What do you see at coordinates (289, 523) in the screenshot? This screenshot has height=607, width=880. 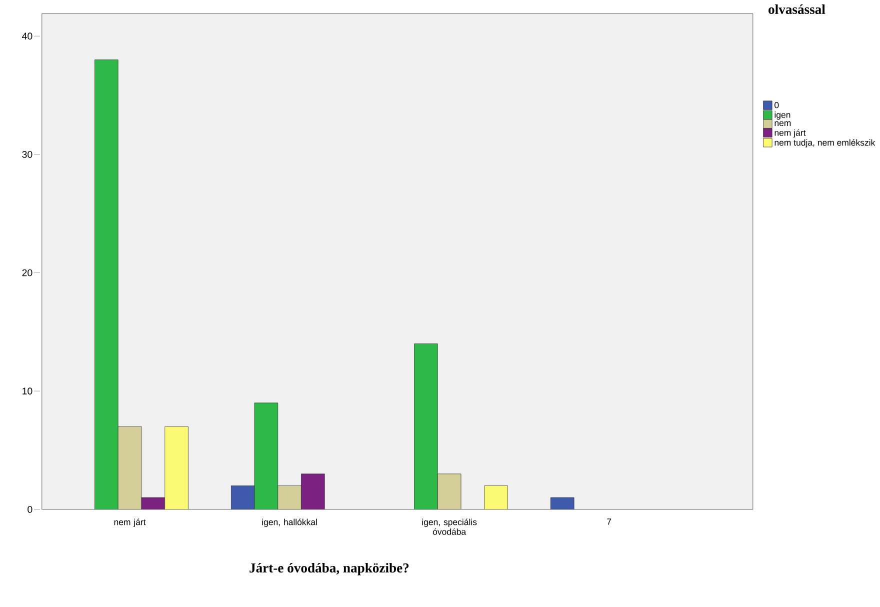 I see `x-tick-label: igen, hallókkal` at bounding box center [289, 523].